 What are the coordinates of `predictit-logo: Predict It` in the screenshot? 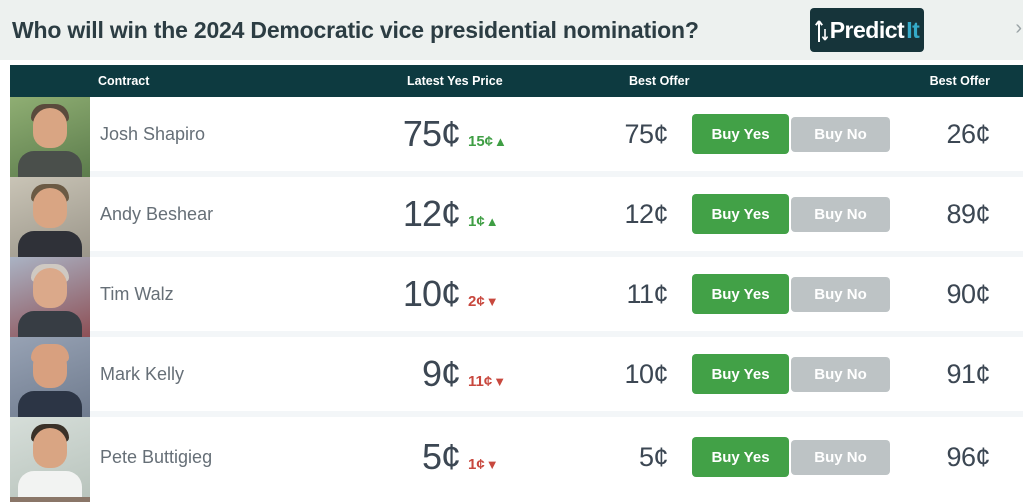 It's located at (867, 30).